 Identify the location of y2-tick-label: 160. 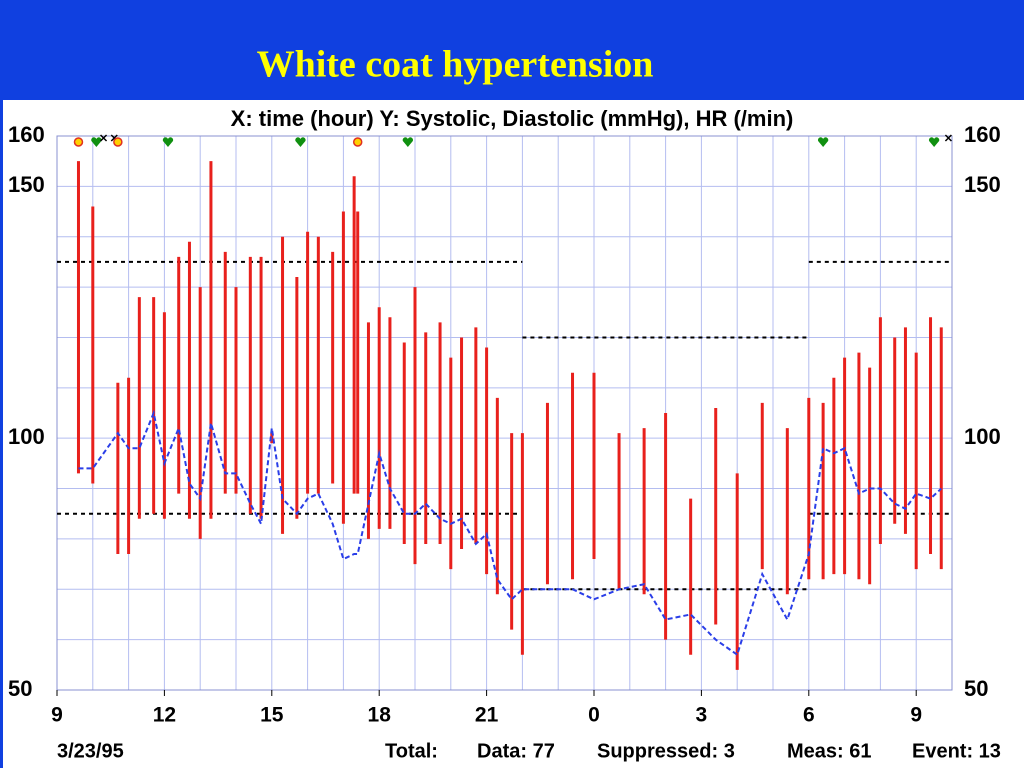
(982, 134).